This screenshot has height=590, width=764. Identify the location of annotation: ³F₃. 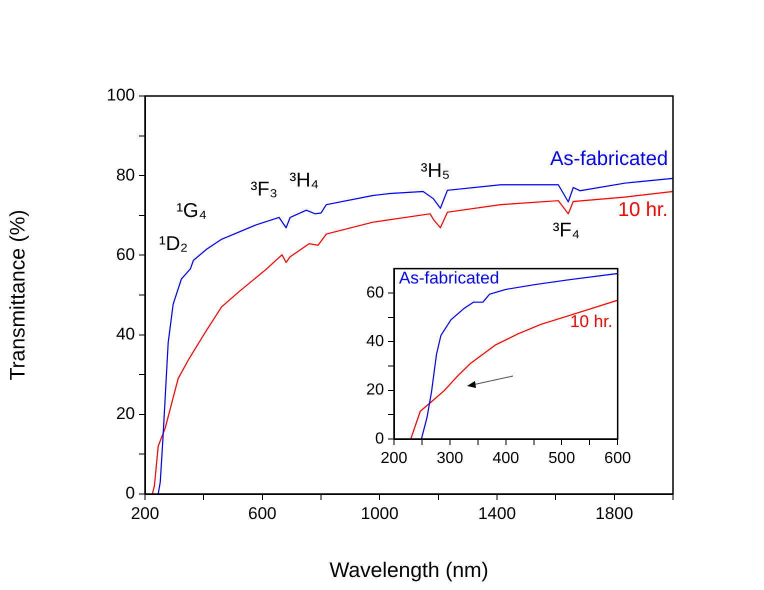
(264, 189).